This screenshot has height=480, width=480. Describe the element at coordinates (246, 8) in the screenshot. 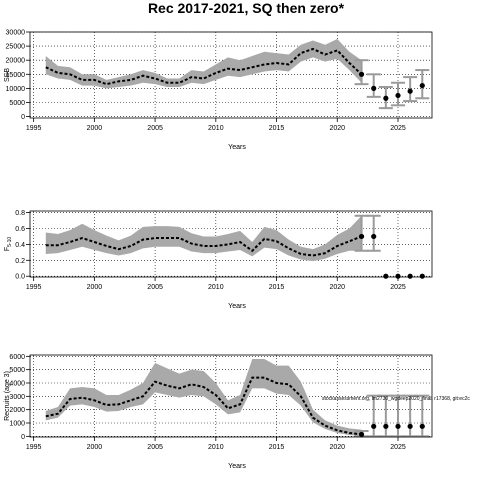

I see `figure-title: Rec 2017-2021, SQ then zero*` at that location.